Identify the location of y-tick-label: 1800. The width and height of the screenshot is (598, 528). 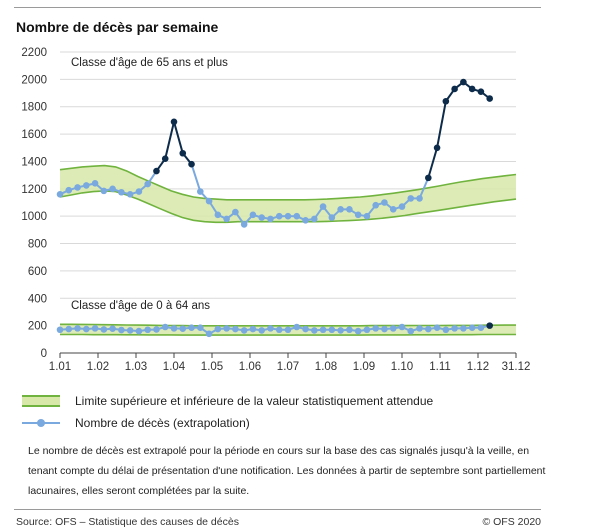
(34, 108).